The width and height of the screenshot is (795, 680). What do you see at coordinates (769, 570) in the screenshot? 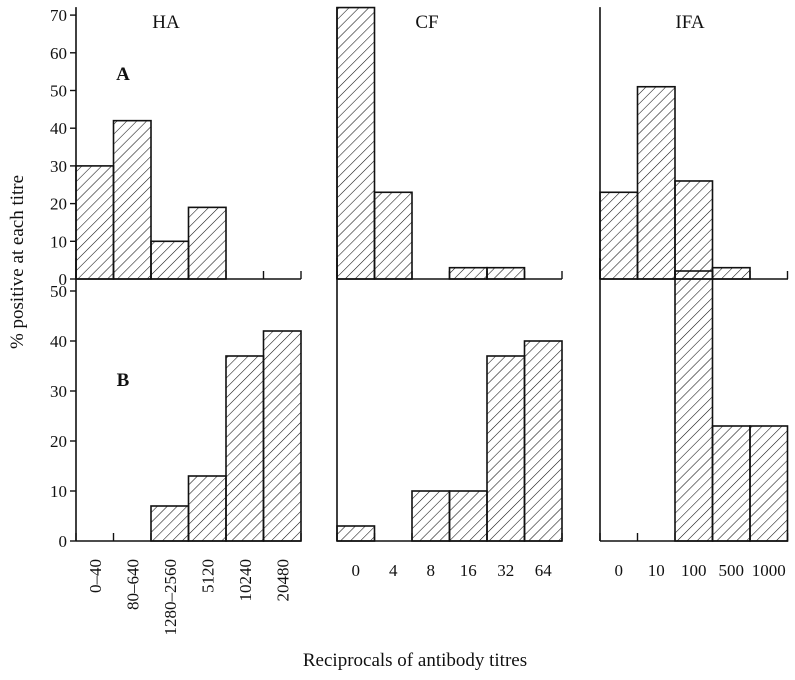
I see `x-tick-label: 1000` at bounding box center [769, 570].